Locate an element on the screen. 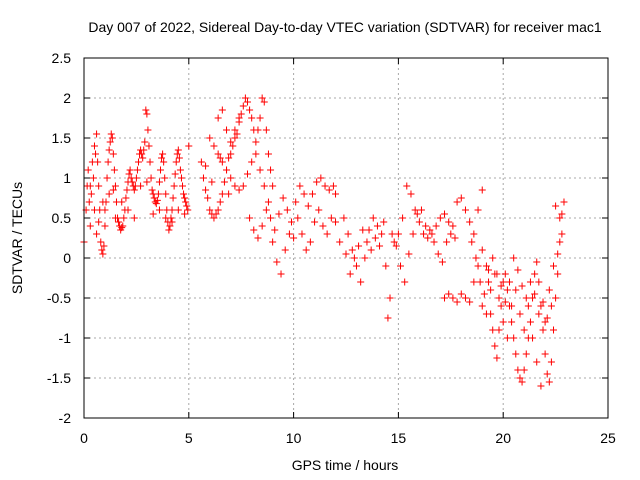 The height and width of the screenshot is (480, 640). x-tick-label: 5 is located at coordinates (189, 438).